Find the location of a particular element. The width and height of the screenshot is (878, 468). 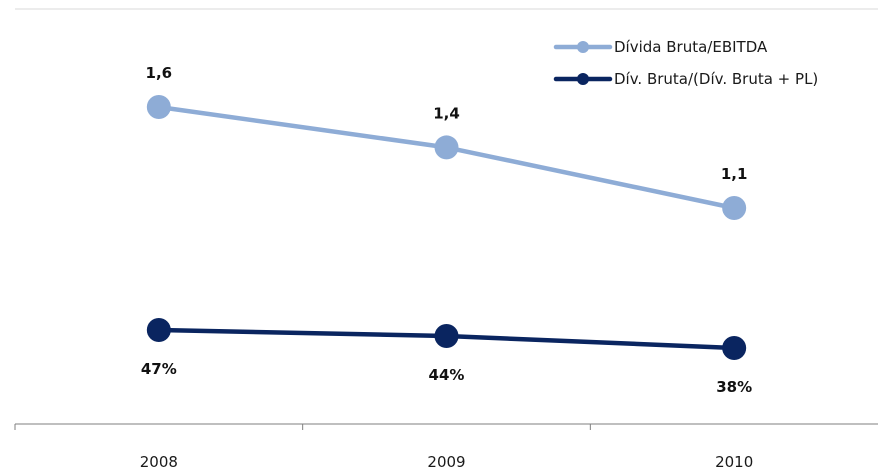

legend-label: Dív. Bruta/(Dív. Bruta + PL) is located at coordinates (716, 79).